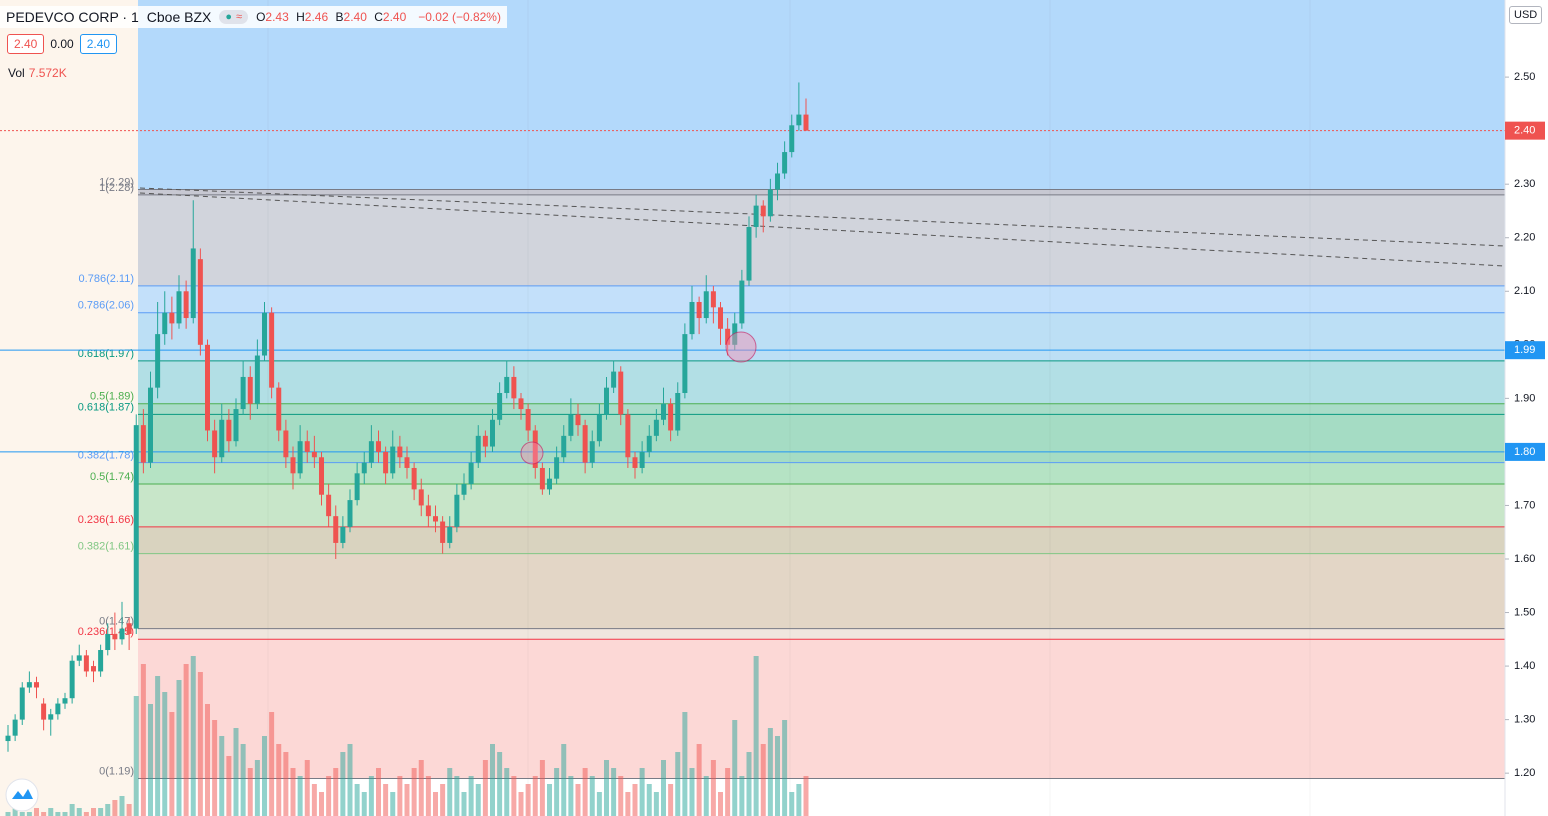 This screenshot has width=1548, height=816. What do you see at coordinates (339, 17) in the screenshot?
I see `quote-key: B` at bounding box center [339, 17].